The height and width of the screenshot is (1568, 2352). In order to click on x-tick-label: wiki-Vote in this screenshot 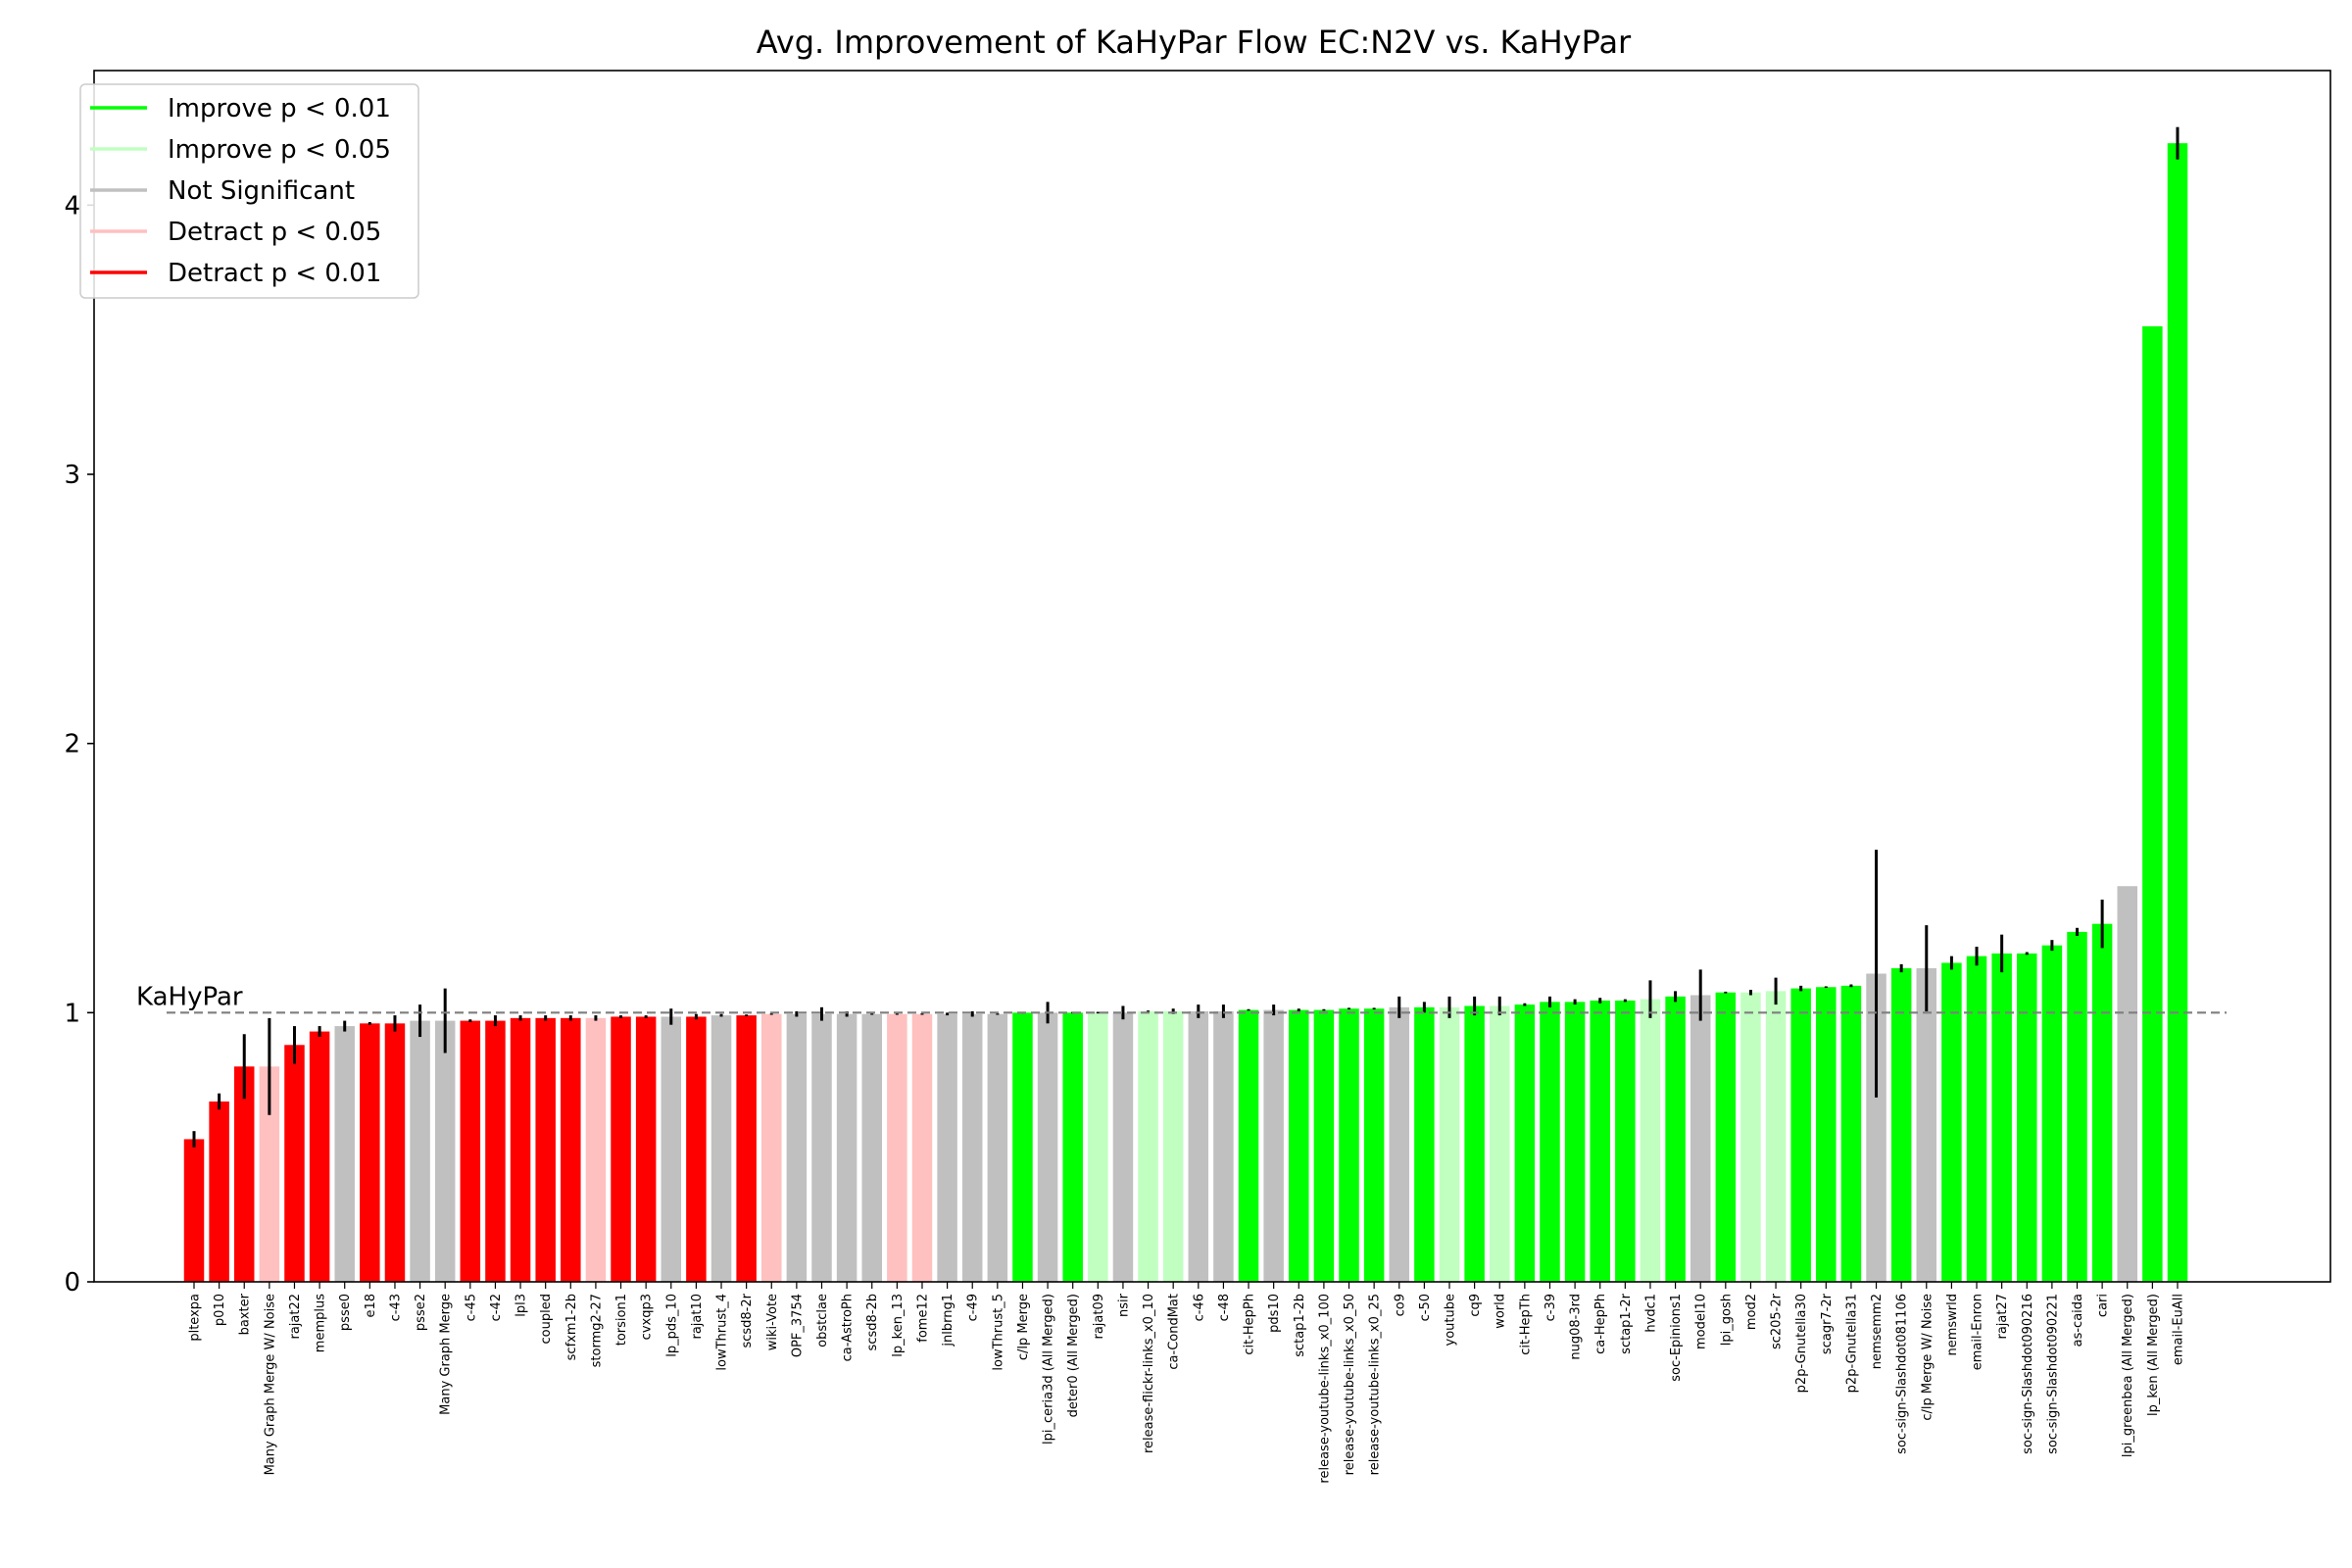, I will do `click(772, 1322)`.